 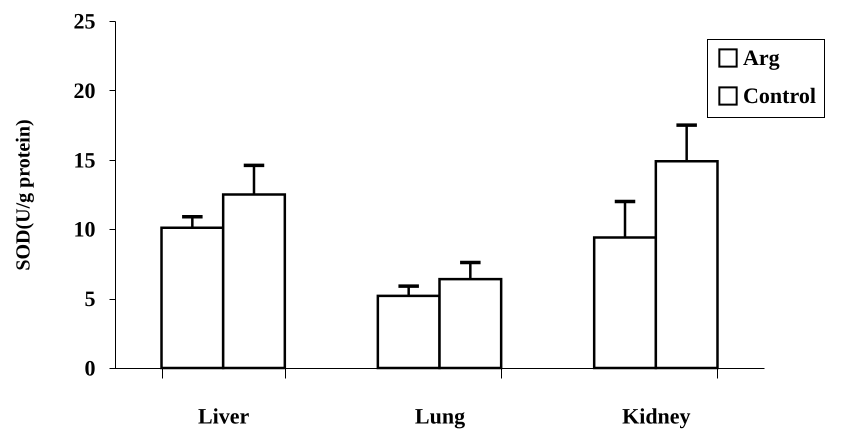 I want to click on legend-label: Control, so click(x=779, y=95).